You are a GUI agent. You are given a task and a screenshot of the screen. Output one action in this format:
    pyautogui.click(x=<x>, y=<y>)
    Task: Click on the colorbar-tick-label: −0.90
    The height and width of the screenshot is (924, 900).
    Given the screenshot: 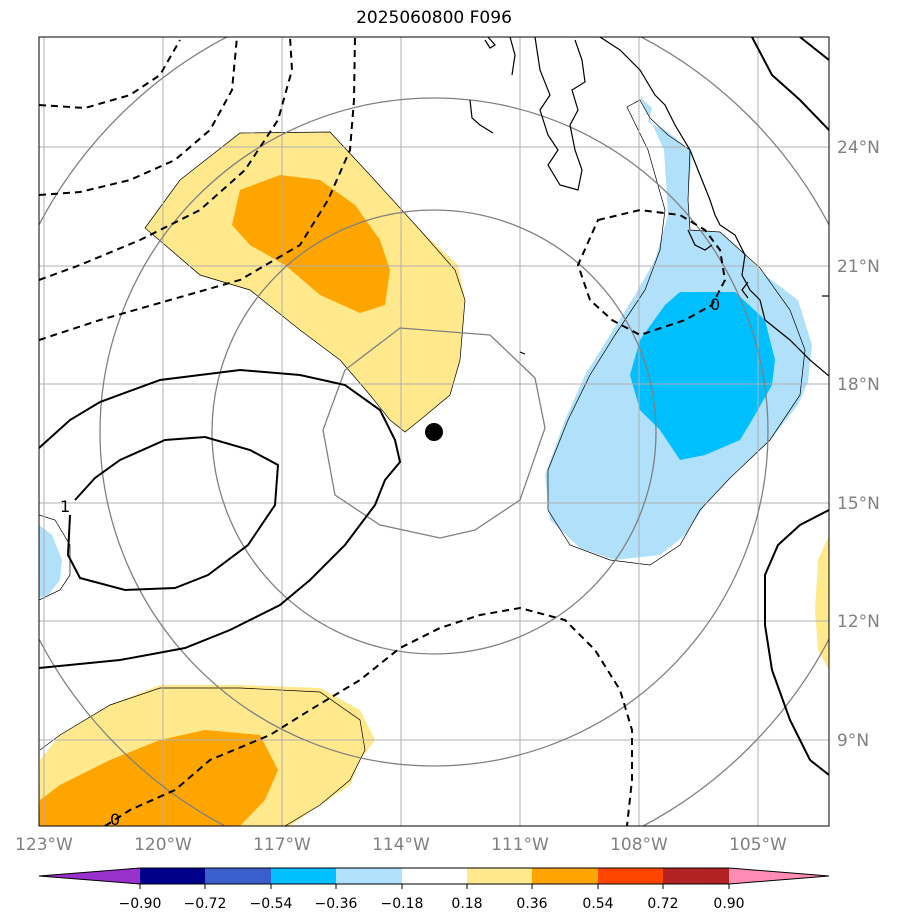 What is the action you would take?
    pyautogui.click(x=140, y=904)
    